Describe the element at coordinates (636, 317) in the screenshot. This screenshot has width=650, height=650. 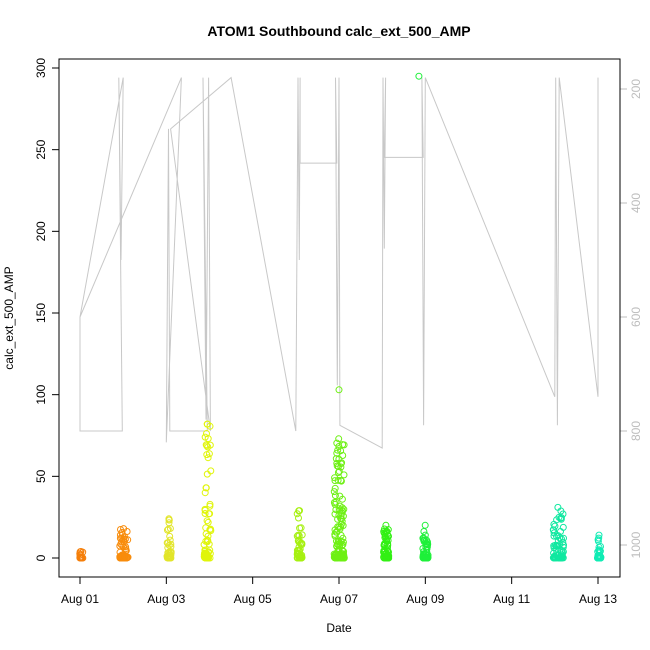
I see `y2-tick-label: 600` at that location.